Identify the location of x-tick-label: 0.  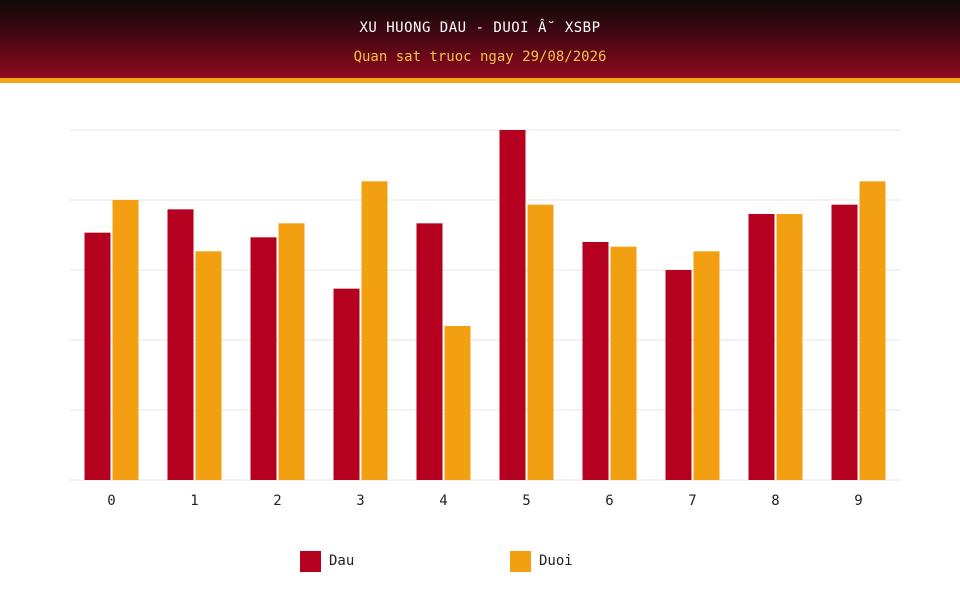
(111, 501).